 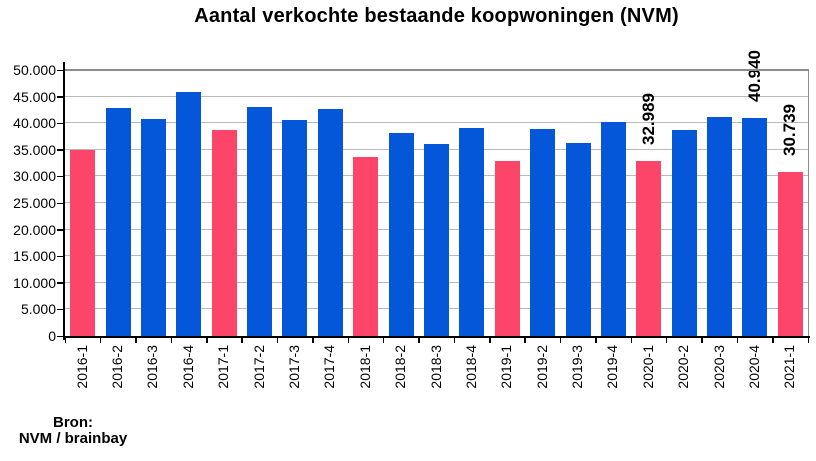 I want to click on source-note: Bron: NVM / brainbay, so click(x=73, y=431).